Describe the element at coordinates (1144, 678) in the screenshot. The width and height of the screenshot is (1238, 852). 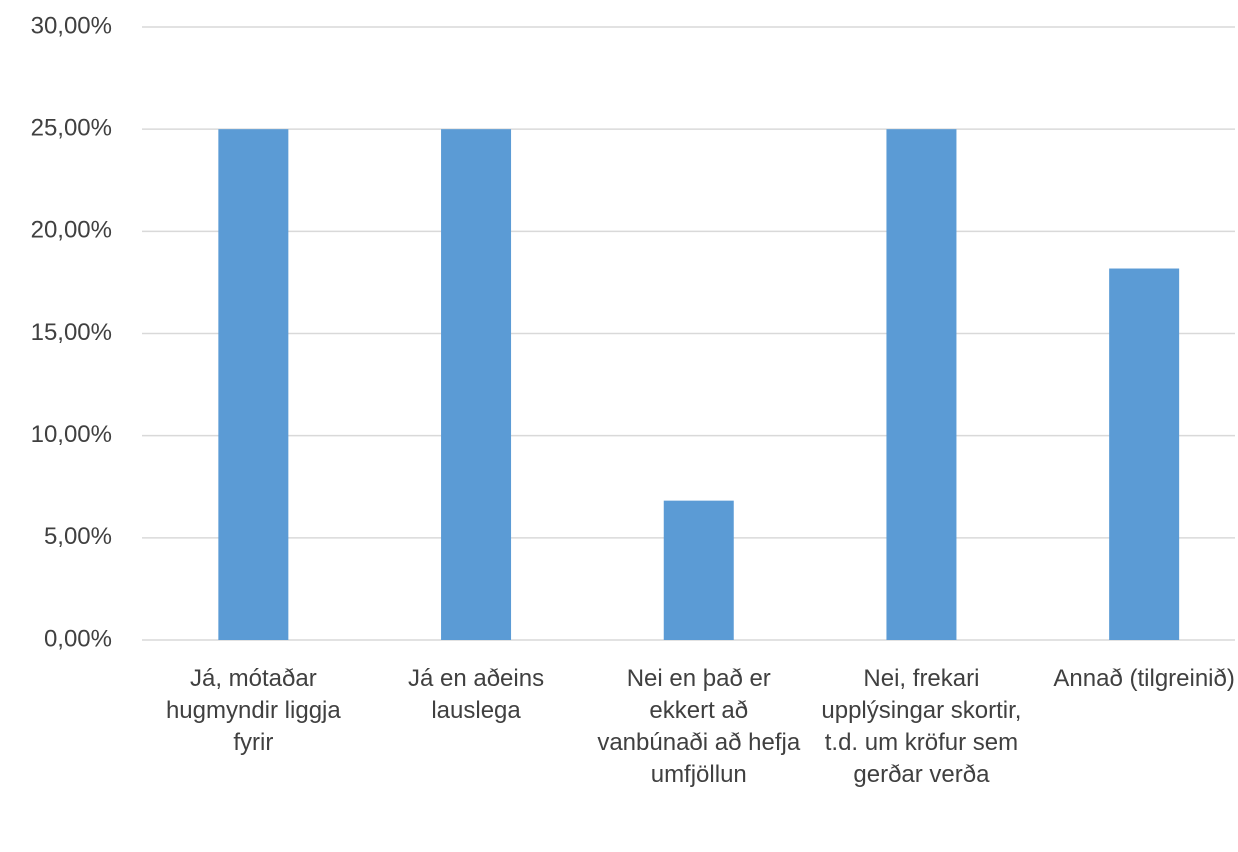
I see `x-tick-label: Annað (tilgreinið)` at that location.